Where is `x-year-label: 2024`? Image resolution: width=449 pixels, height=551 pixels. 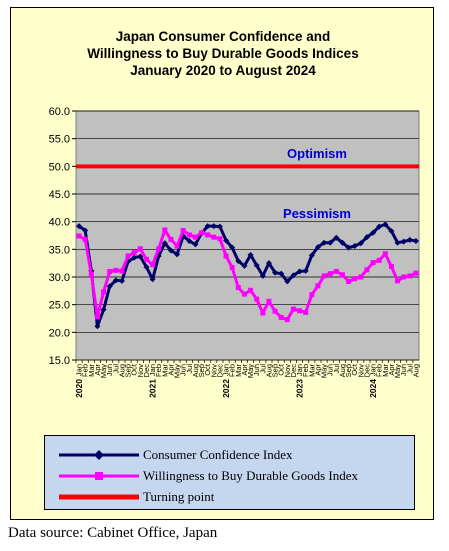 x-year-label: 2024 is located at coordinates (373, 388).